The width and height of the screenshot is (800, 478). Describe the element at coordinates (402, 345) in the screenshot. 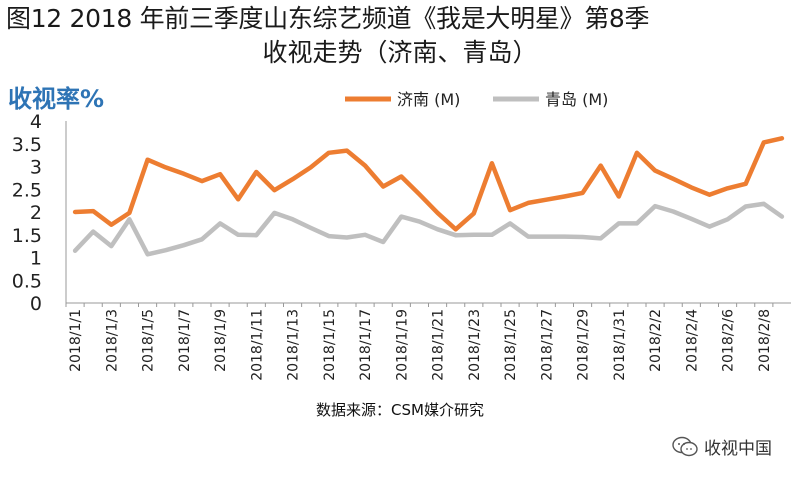

I see `x-tick-label: 2018/1/19` at that location.